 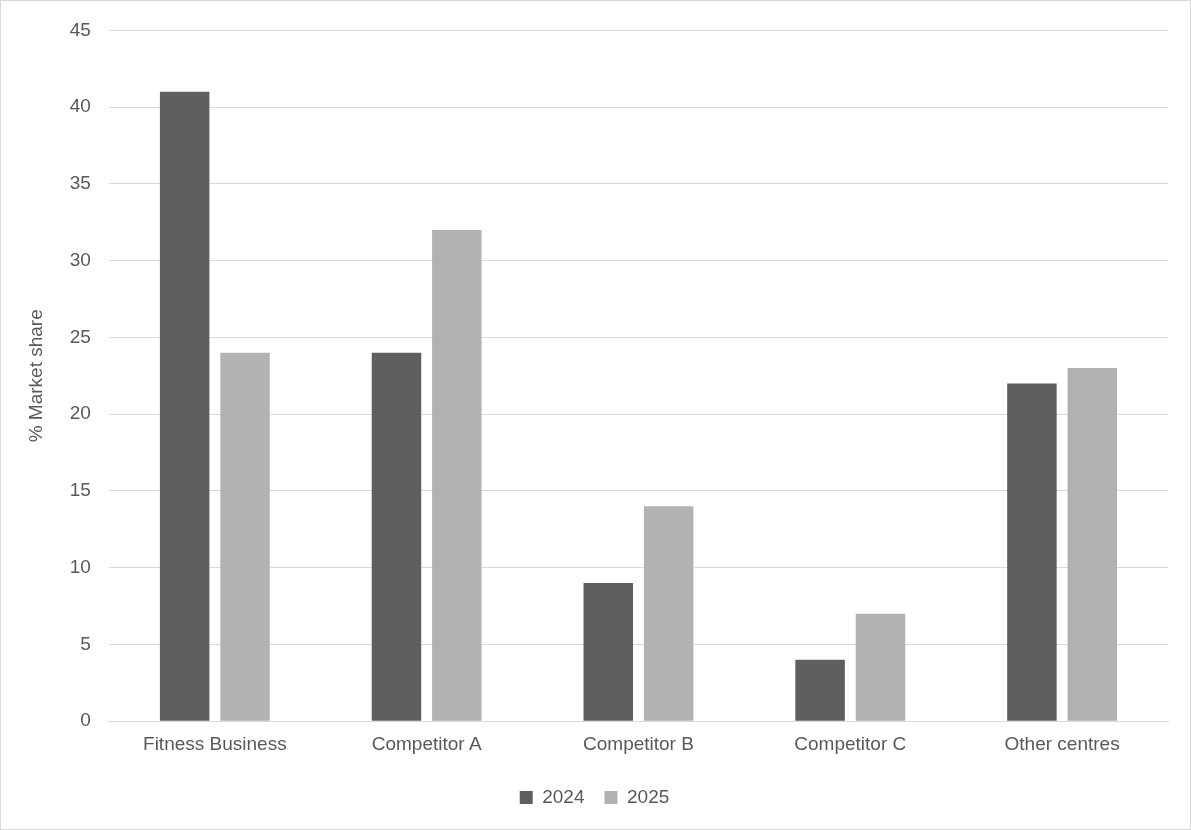 What do you see at coordinates (80, 566) in the screenshot?
I see `y-tick-label: 10` at bounding box center [80, 566].